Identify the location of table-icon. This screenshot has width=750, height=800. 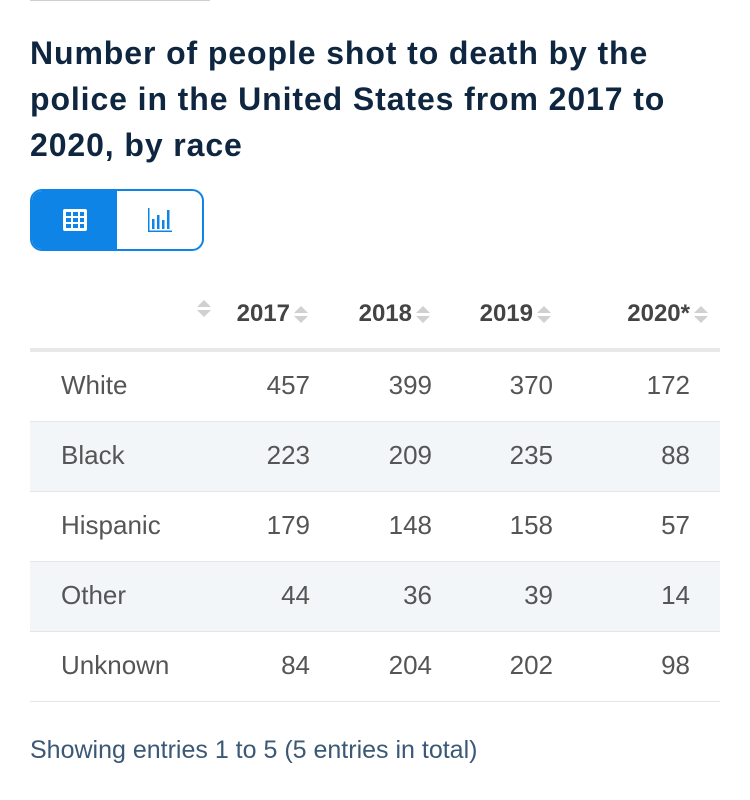
(74, 220).